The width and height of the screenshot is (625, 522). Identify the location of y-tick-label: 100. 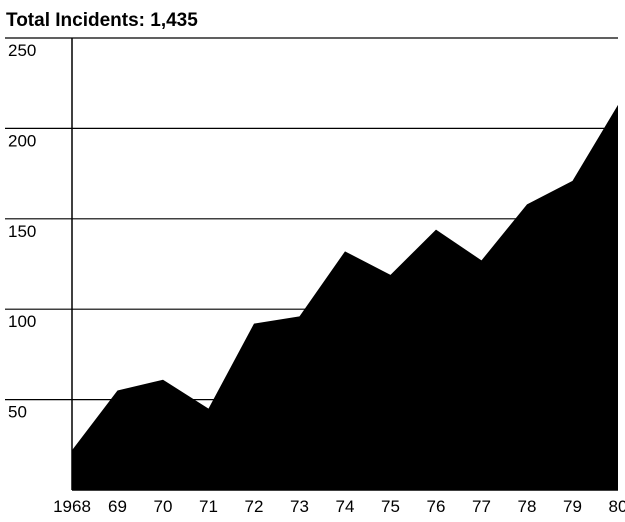
(22, 321).